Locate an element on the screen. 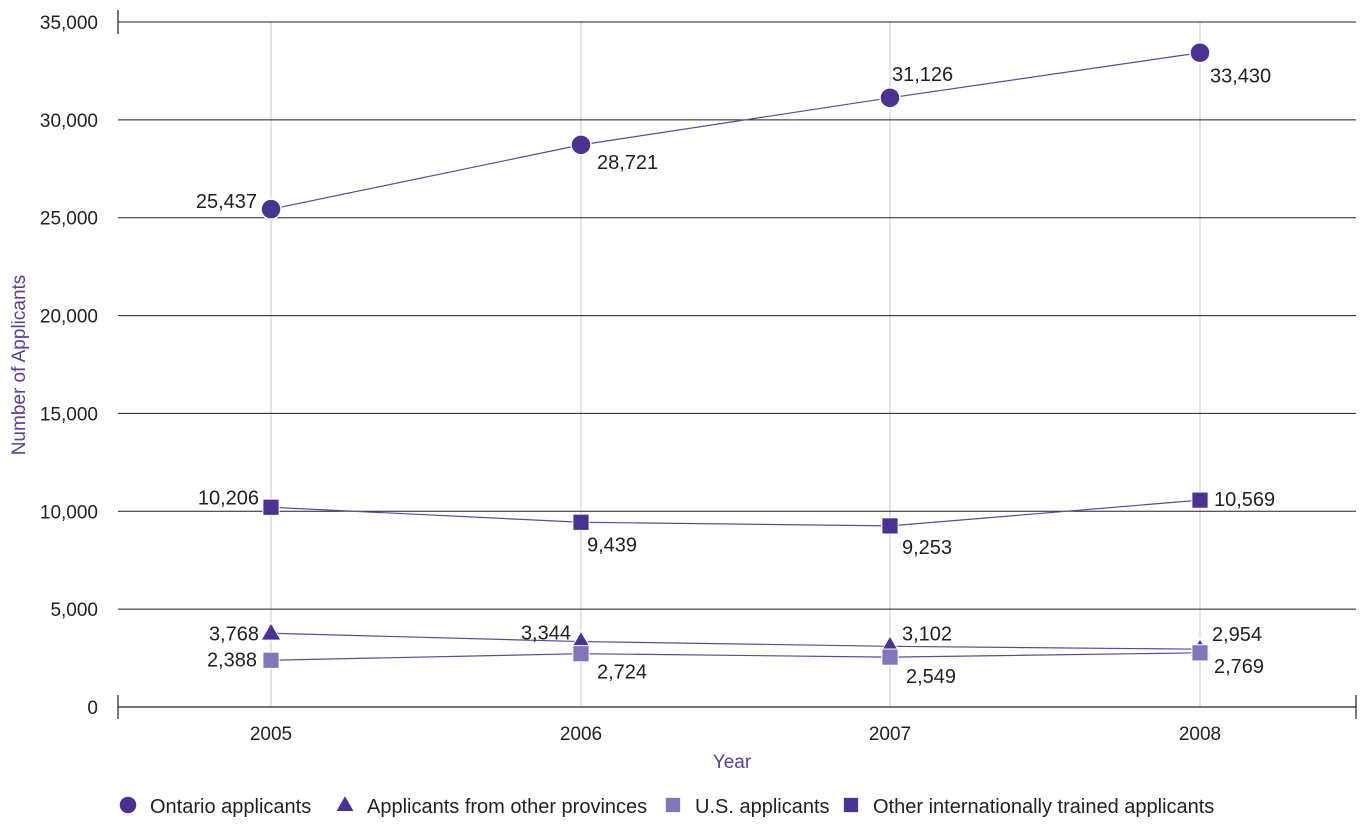  legend-circle-icon is located at coordinates (128, 805).